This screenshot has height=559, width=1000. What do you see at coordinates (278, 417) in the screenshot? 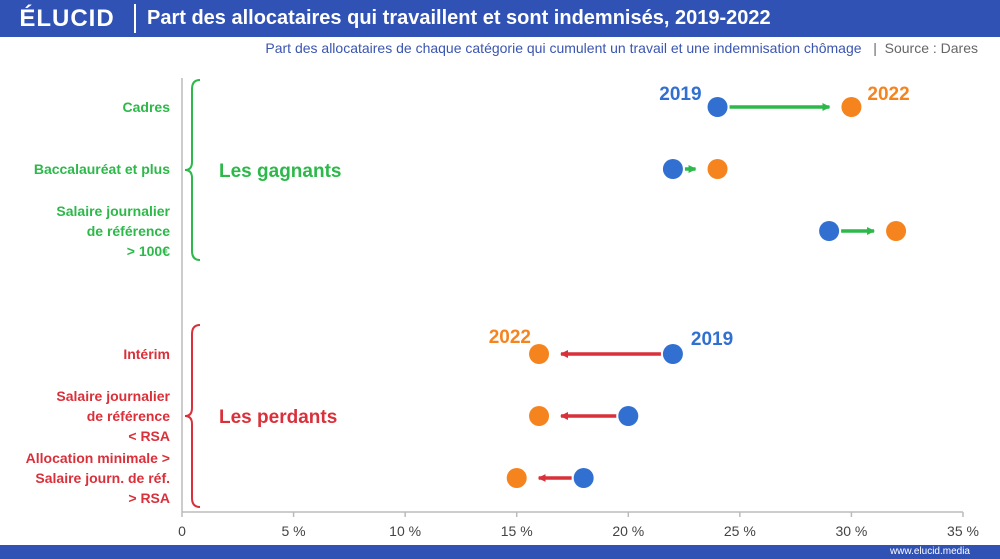
I see `group-label: Les perdants` at bounding box center [278, 417].